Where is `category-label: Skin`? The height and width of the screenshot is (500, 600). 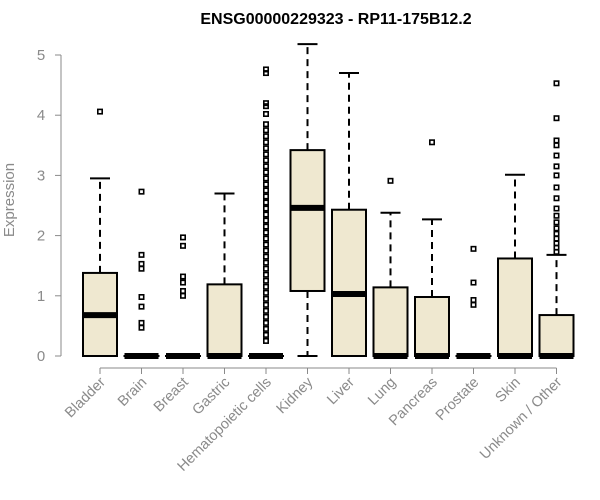 category-label: Skin is located at coordinates (508, 390).